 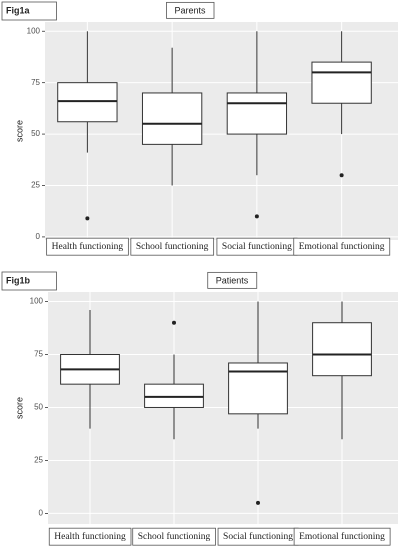 What do you see at coordinates (18, 280) in the screenshot?
I see `figure-label: Fig1b` at bounding box center [18, 280].